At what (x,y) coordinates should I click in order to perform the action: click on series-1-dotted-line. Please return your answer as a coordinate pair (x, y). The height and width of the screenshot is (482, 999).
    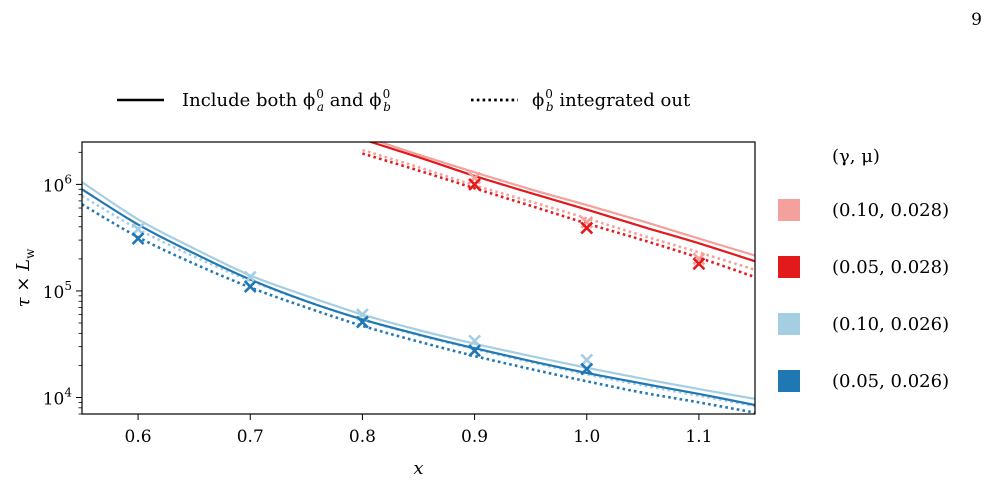
    Looking at the image, I should click on (558, 215).